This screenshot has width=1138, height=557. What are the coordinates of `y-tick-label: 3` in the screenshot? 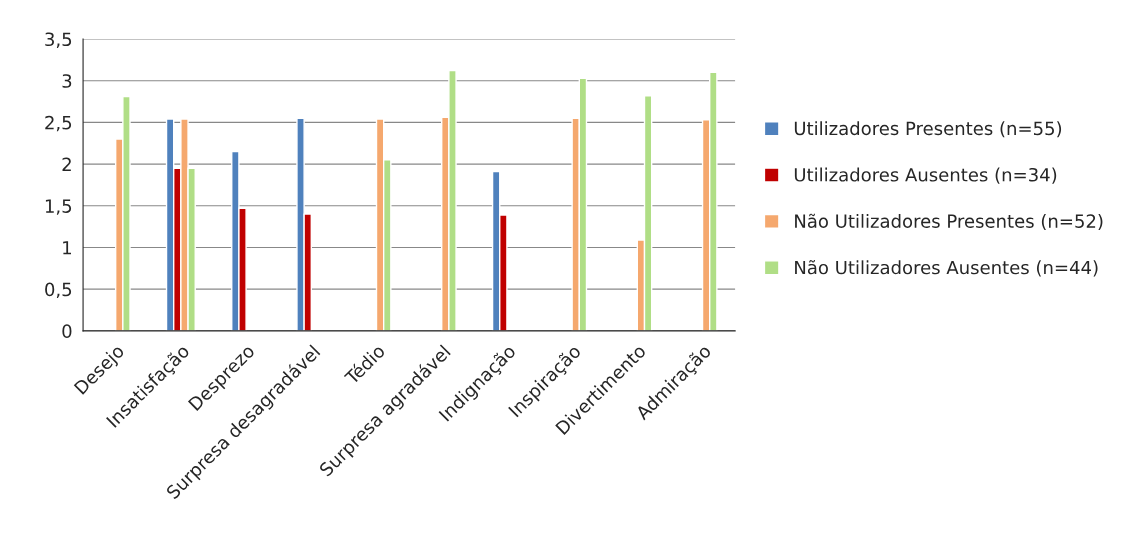 It's located at (67, 81).